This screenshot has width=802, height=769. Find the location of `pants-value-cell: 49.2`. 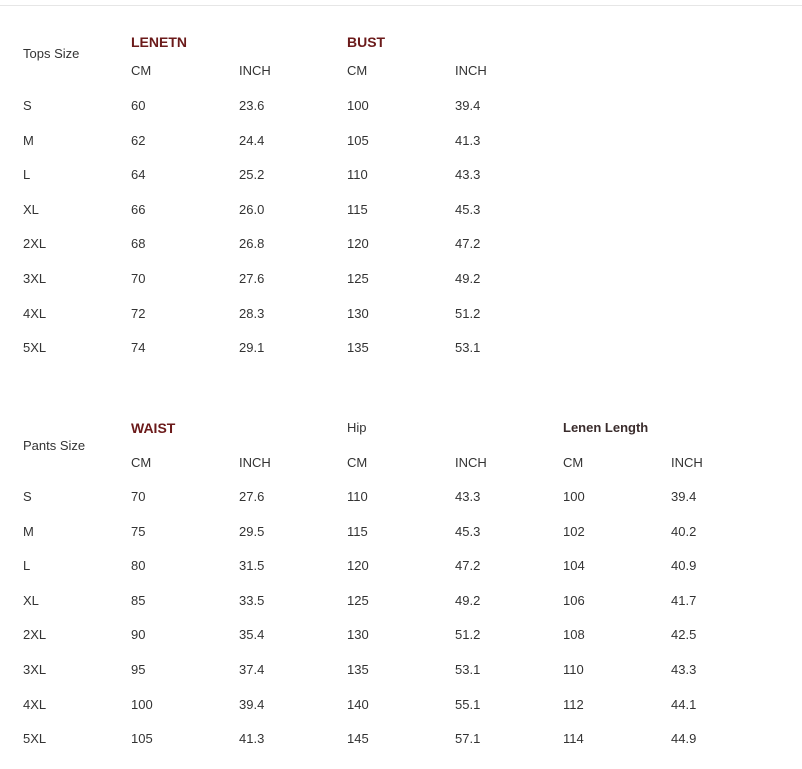

pants-value-cell: 49.2 is located at coordinates (468, 600).